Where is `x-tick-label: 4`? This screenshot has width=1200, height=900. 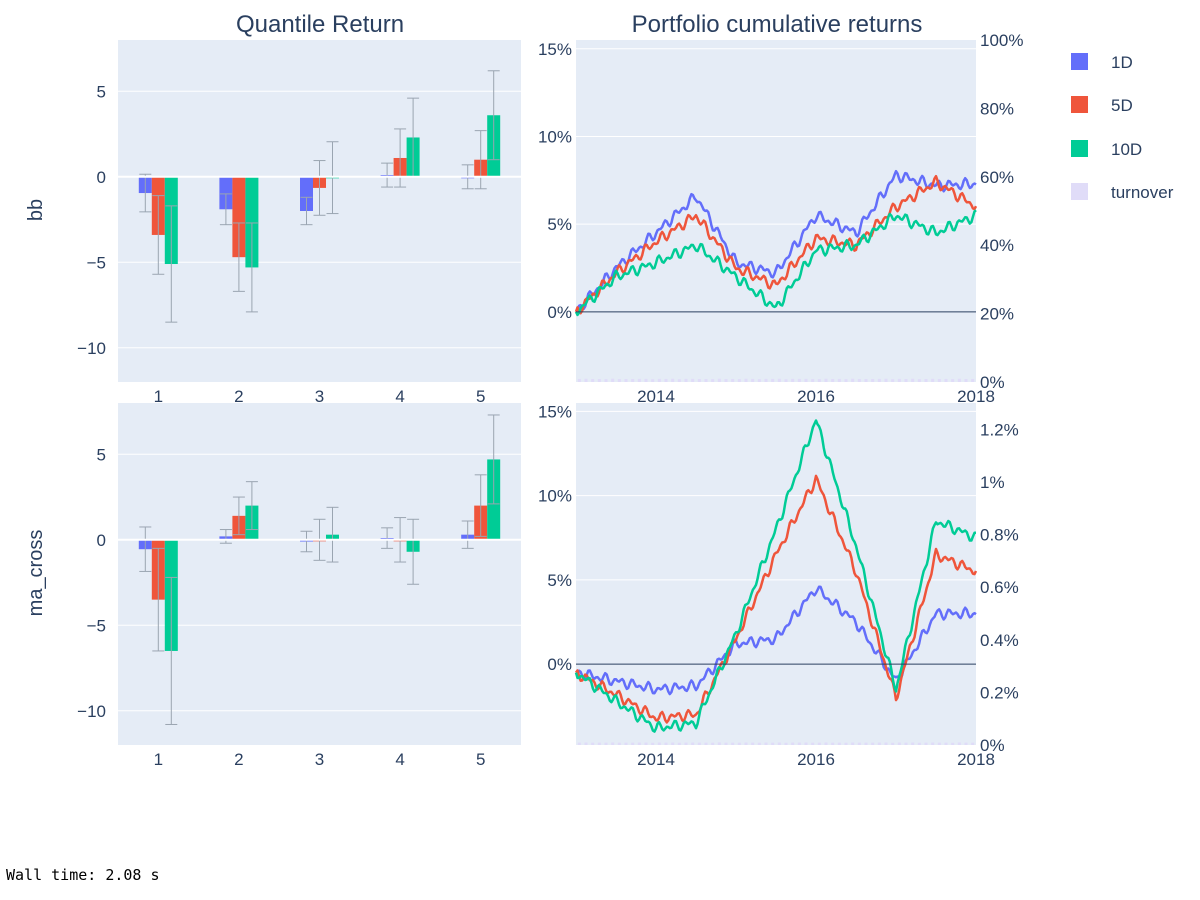
x-tick-label: 4 is located at coordinates (399, 759).